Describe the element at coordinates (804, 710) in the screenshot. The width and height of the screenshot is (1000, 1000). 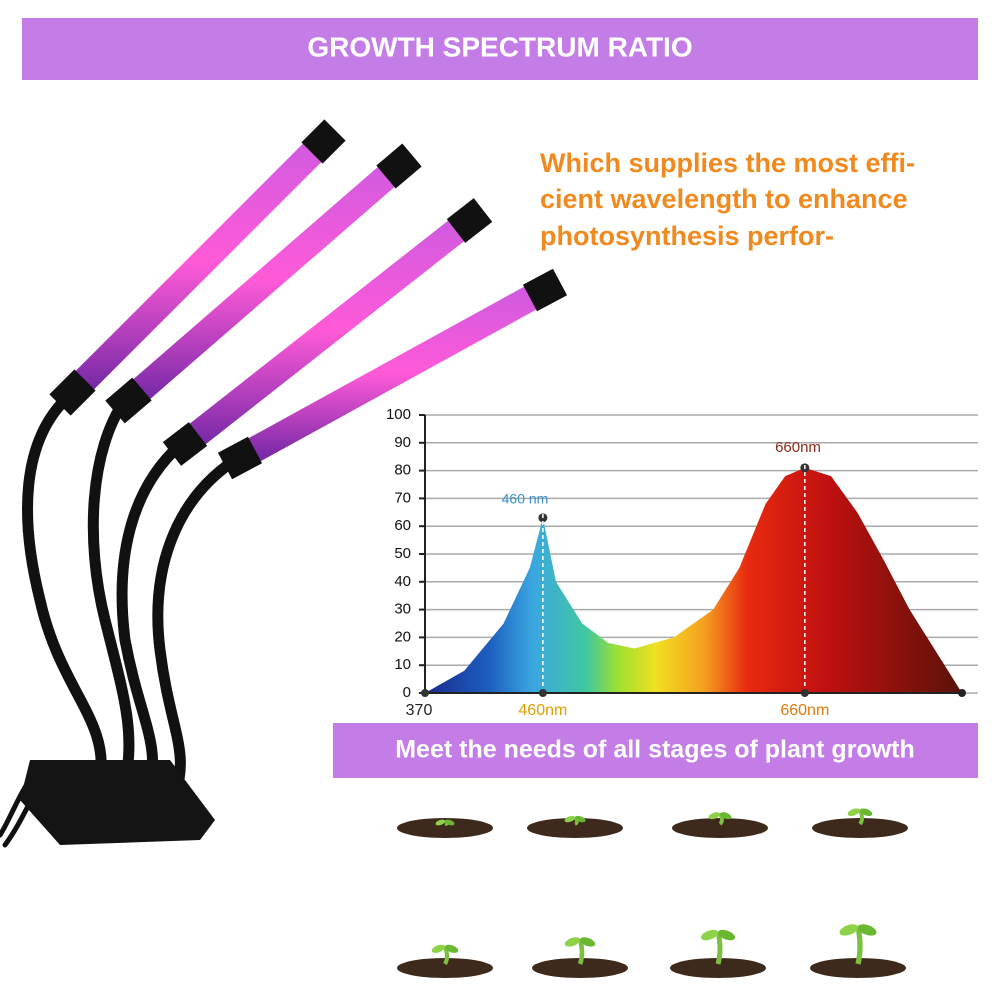
I see `x-tick-label: 660nm` at that location.